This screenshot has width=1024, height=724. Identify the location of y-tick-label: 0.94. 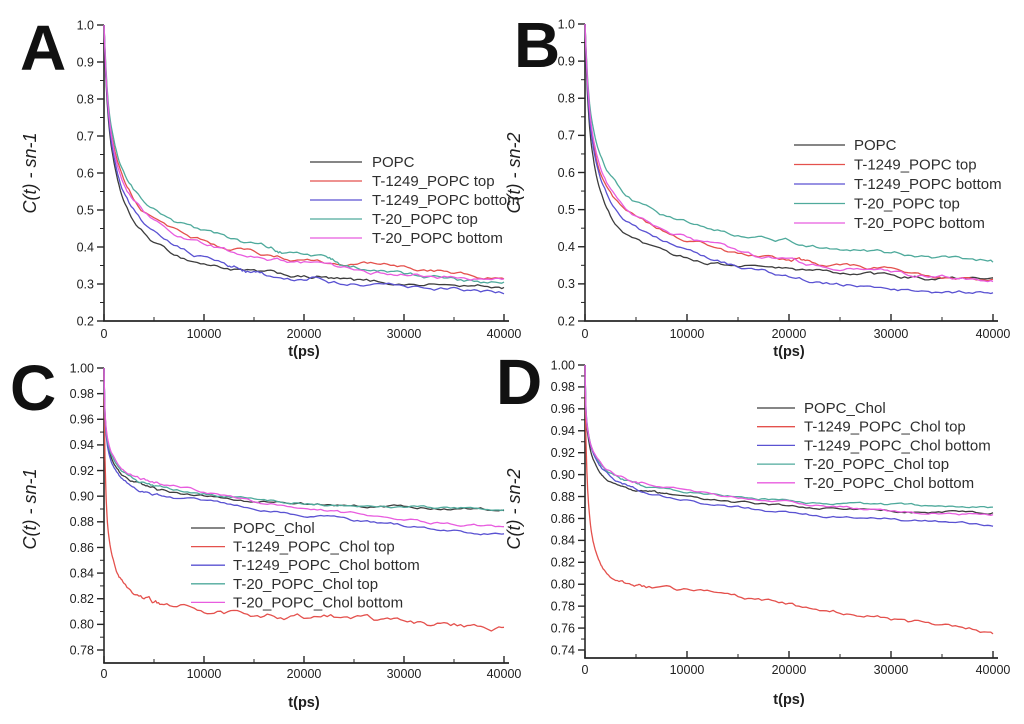
(82, 445).